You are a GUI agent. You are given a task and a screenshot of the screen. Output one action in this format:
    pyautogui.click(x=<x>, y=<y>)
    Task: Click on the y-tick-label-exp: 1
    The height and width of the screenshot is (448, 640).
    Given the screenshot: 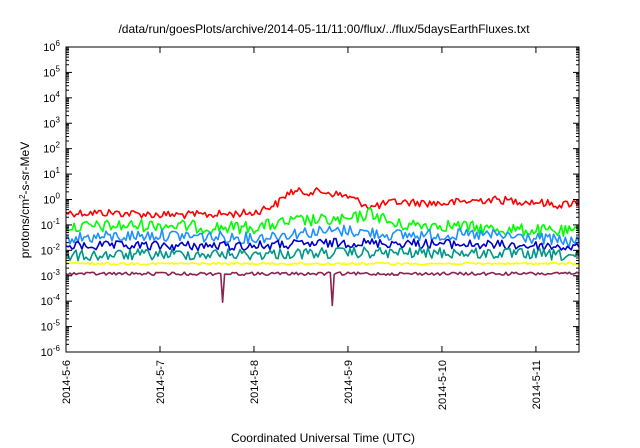 What is the action you would take?
    pyautogui.click(x=58, y=170)
    